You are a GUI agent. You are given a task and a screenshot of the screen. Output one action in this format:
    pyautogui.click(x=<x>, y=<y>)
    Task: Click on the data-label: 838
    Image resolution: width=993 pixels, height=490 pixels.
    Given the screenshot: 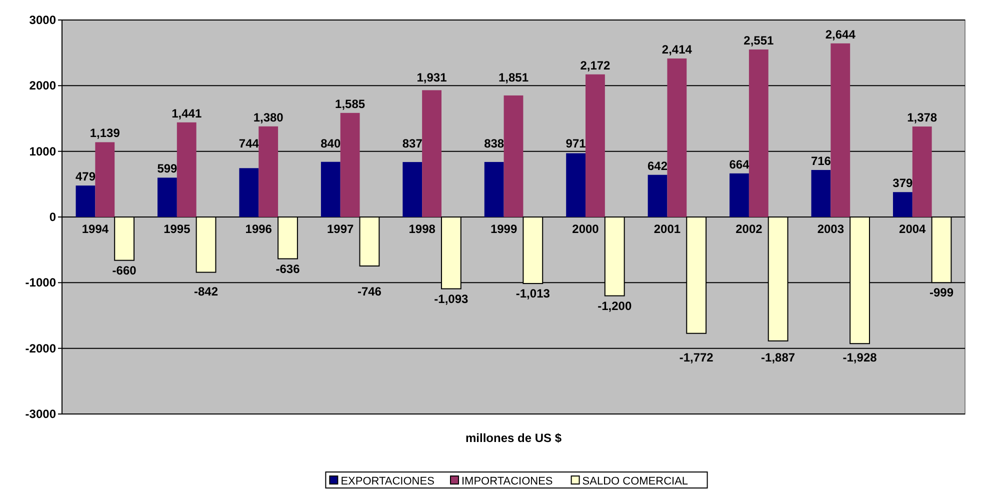 What is the action you would take?
    pyautogui.click(x=494, y=143)
    